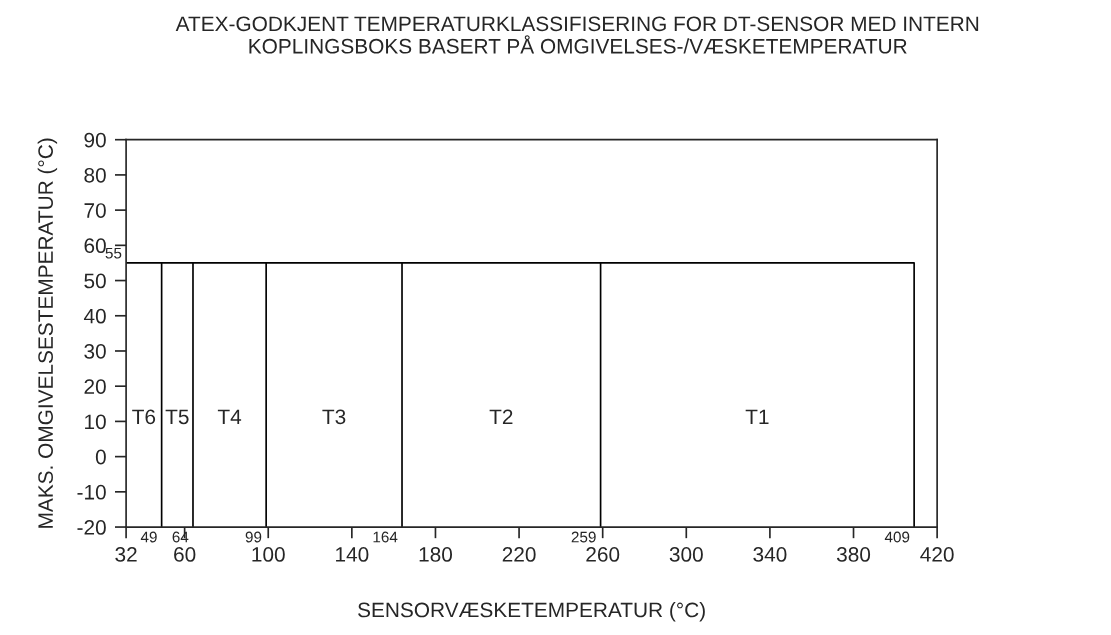 The image size is (1111, 635). Describe the element at coordinates (95, 175) in the screenshot. I see `y-tick-label: 80` at that location.